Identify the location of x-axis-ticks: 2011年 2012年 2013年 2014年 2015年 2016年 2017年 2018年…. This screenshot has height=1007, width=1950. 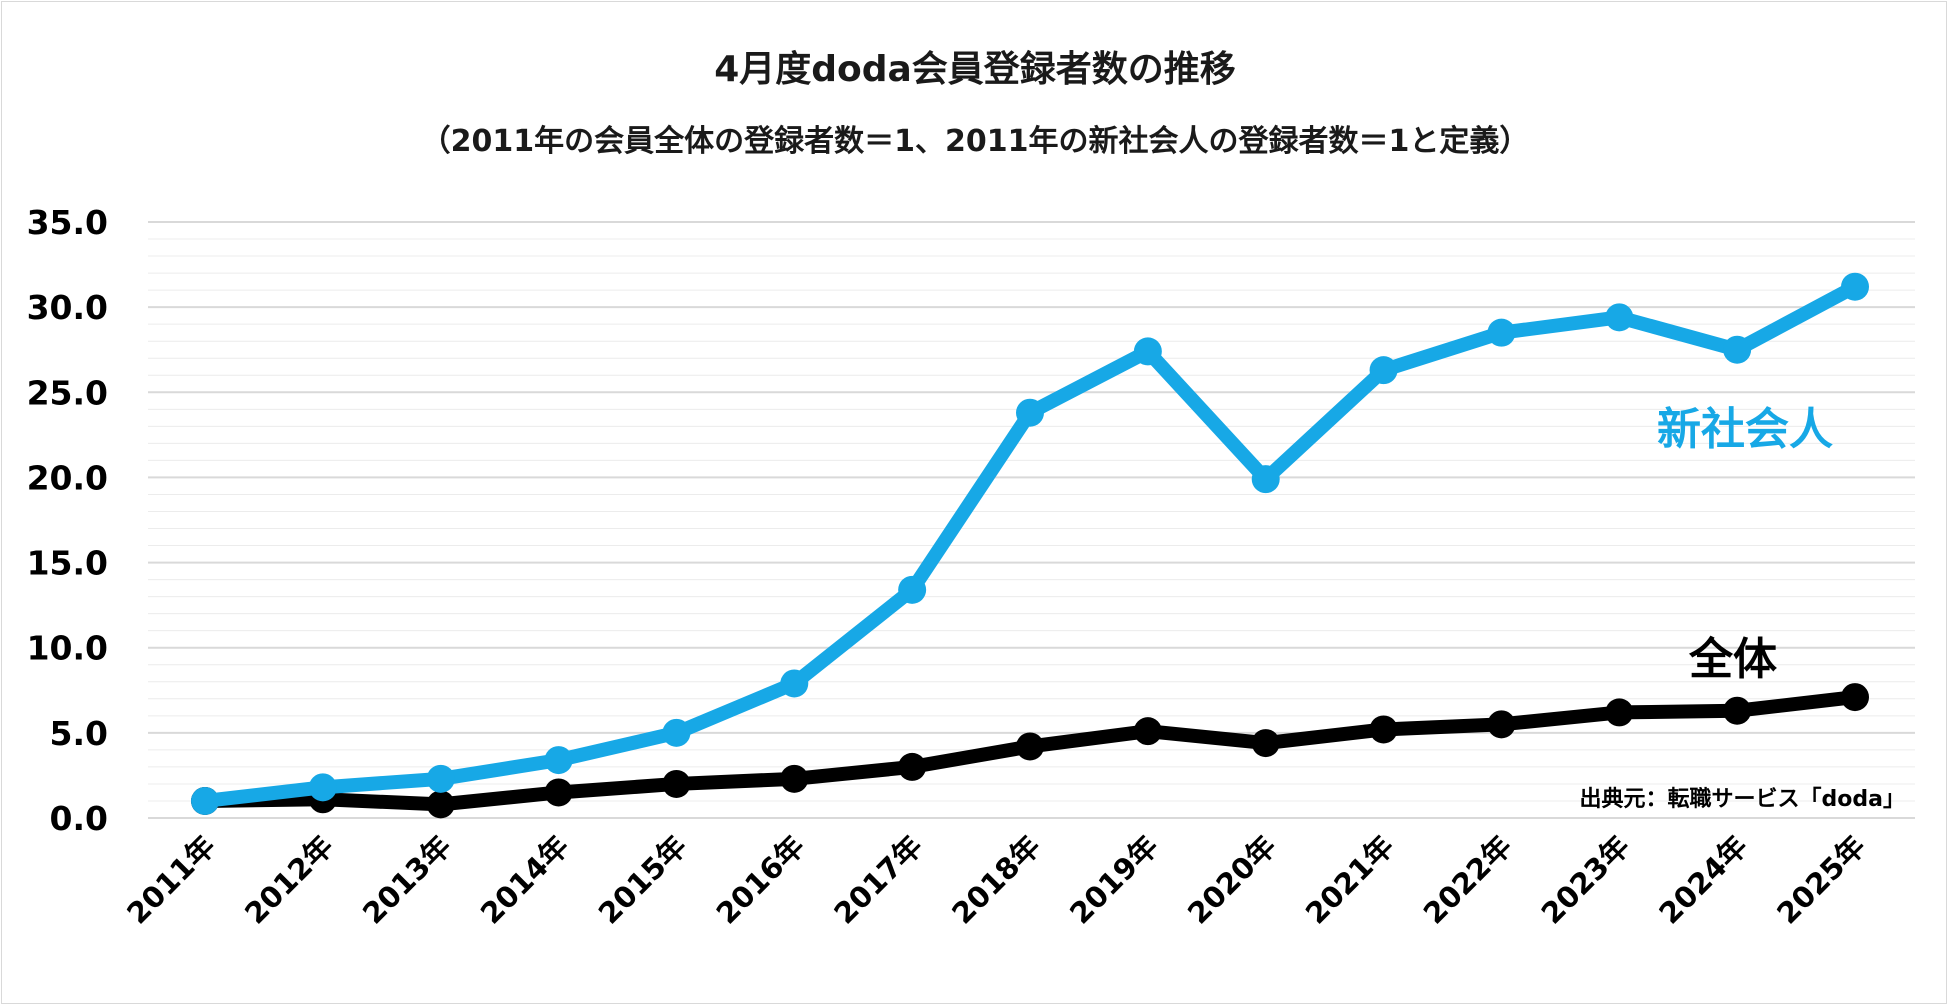
(996, 880).